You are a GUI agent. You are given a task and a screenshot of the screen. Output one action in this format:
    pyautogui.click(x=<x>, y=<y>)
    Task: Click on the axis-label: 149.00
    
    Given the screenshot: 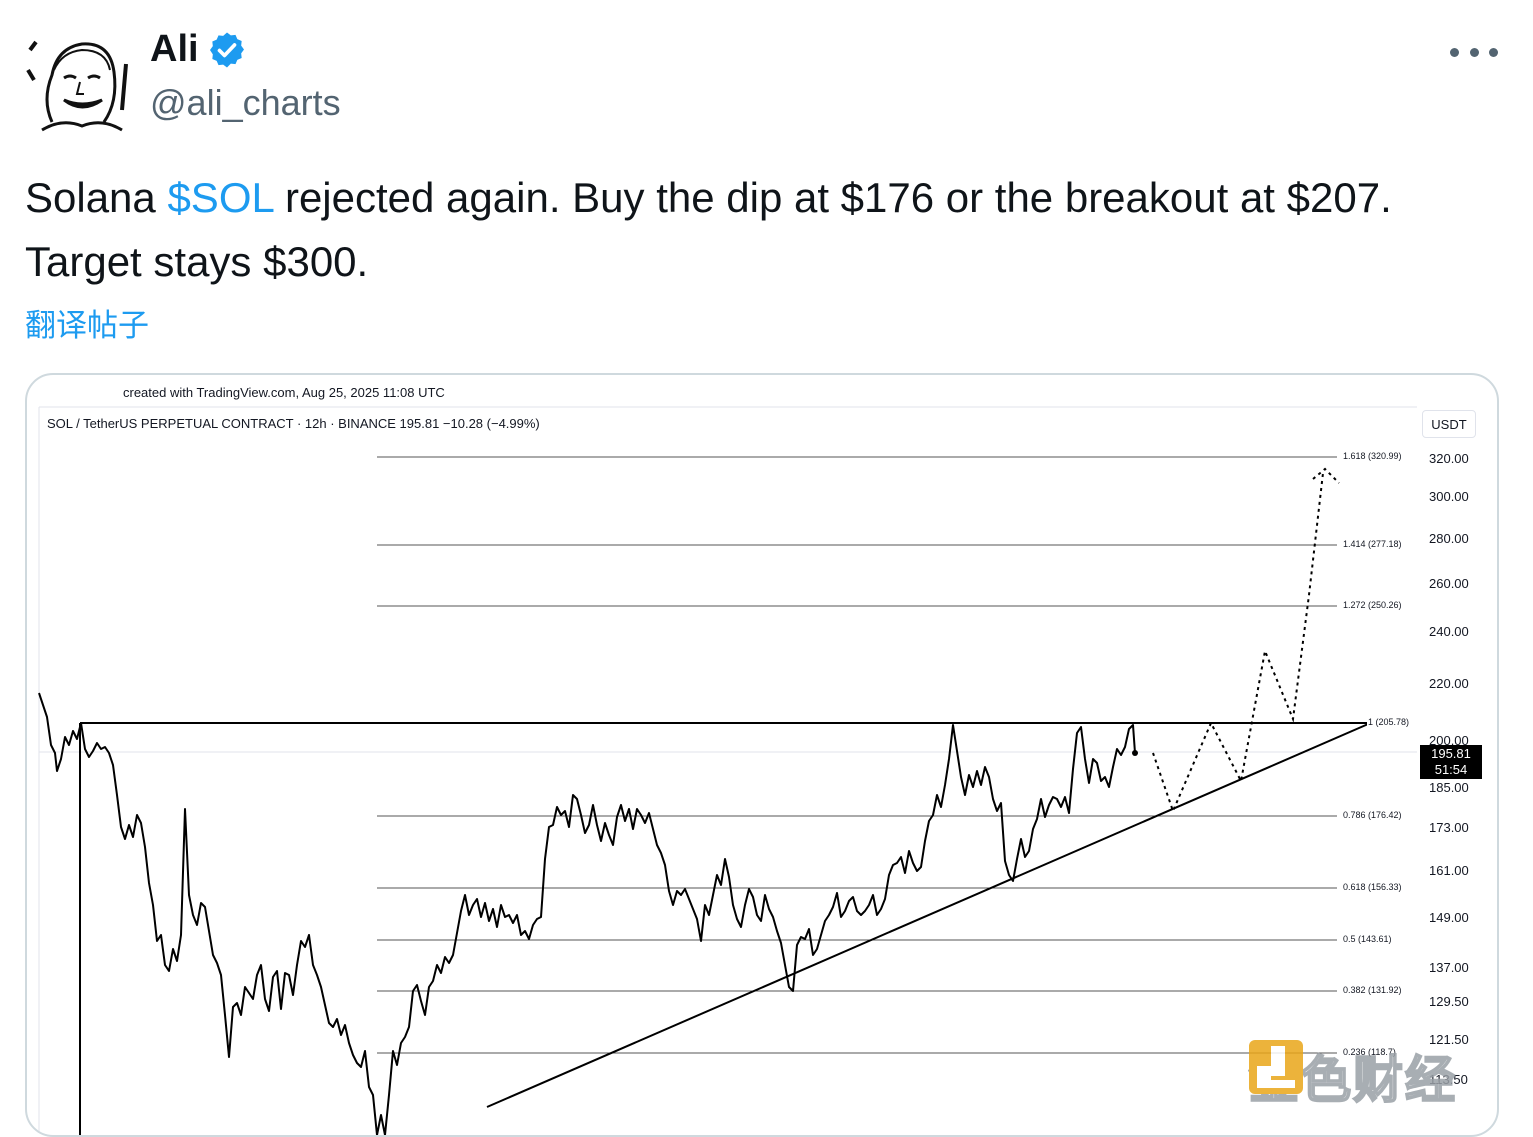 What is the action you would take?
    pyautogui.click(x=1449, y=917)
    